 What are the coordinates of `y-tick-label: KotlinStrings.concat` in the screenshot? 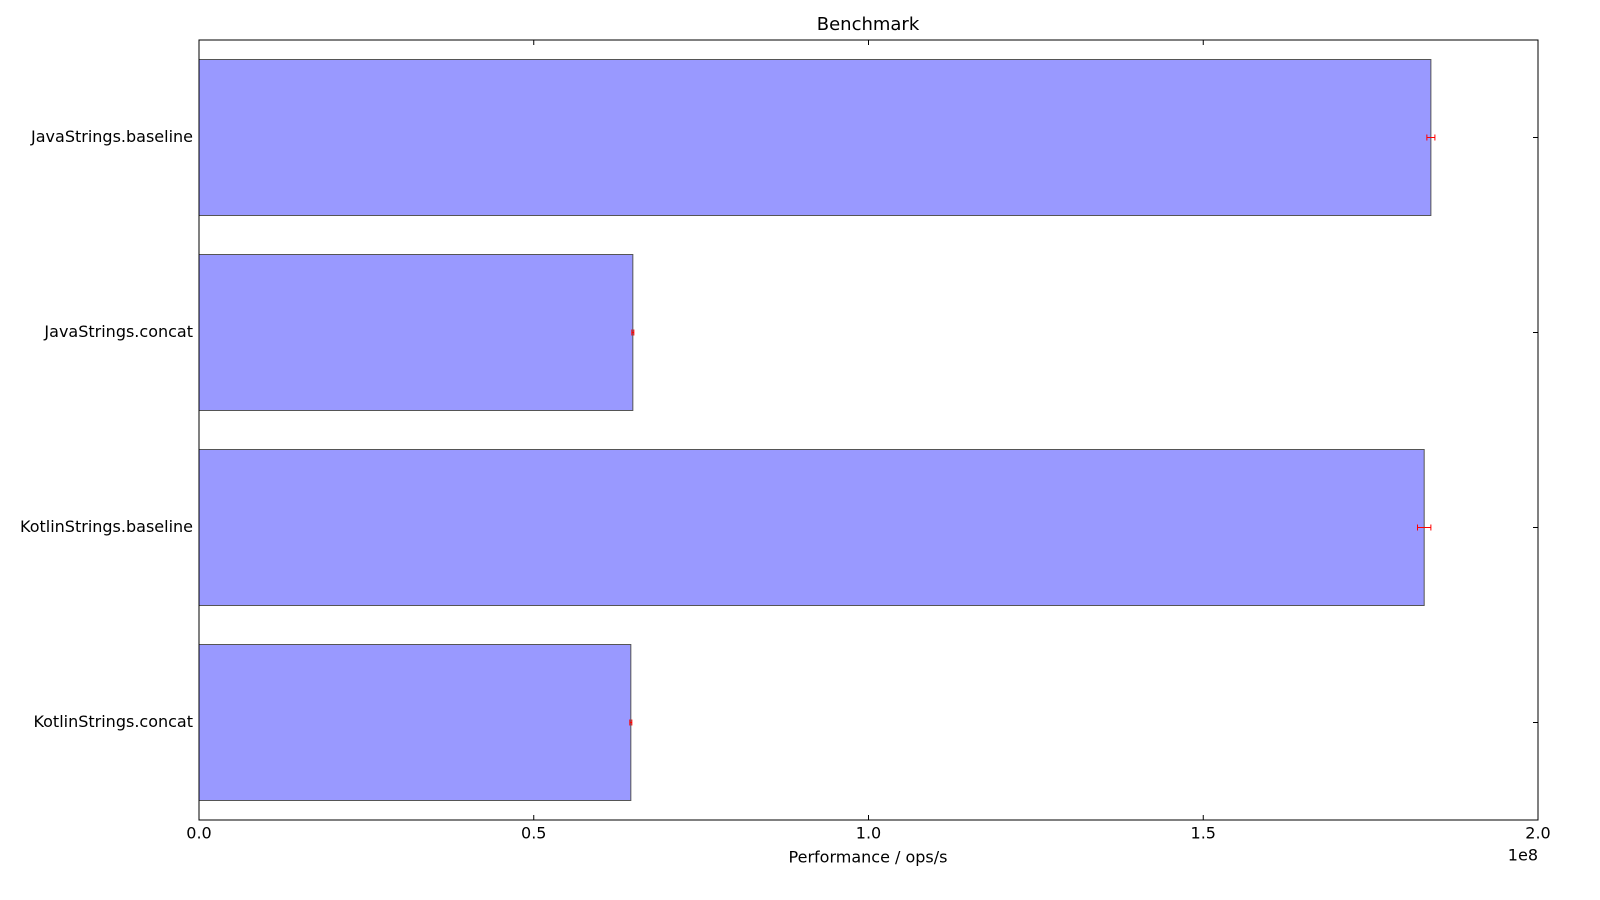 It's located at (113, 721).